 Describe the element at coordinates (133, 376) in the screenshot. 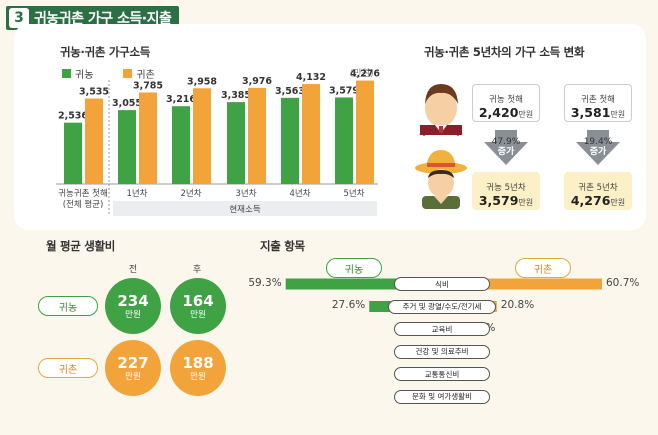

I see `rural-before-unit: 만원` at that location.